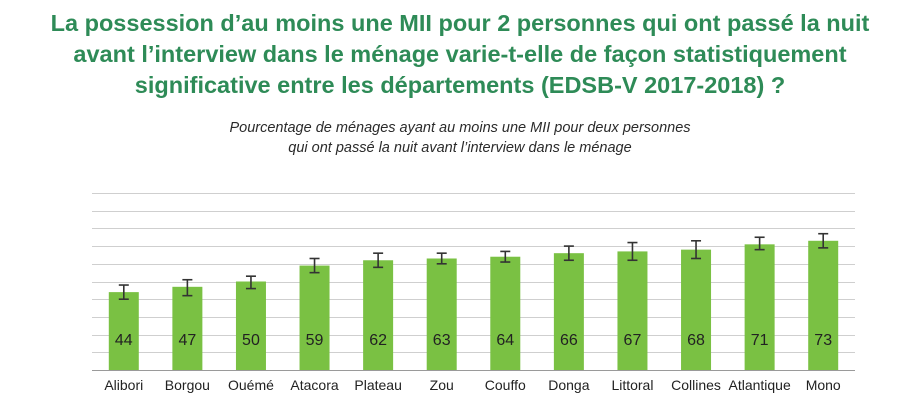  What do you see at coordinates (823, 385) in the screenshot?
I see `x-tick-label: Mono` at bounding box center [823, 385].